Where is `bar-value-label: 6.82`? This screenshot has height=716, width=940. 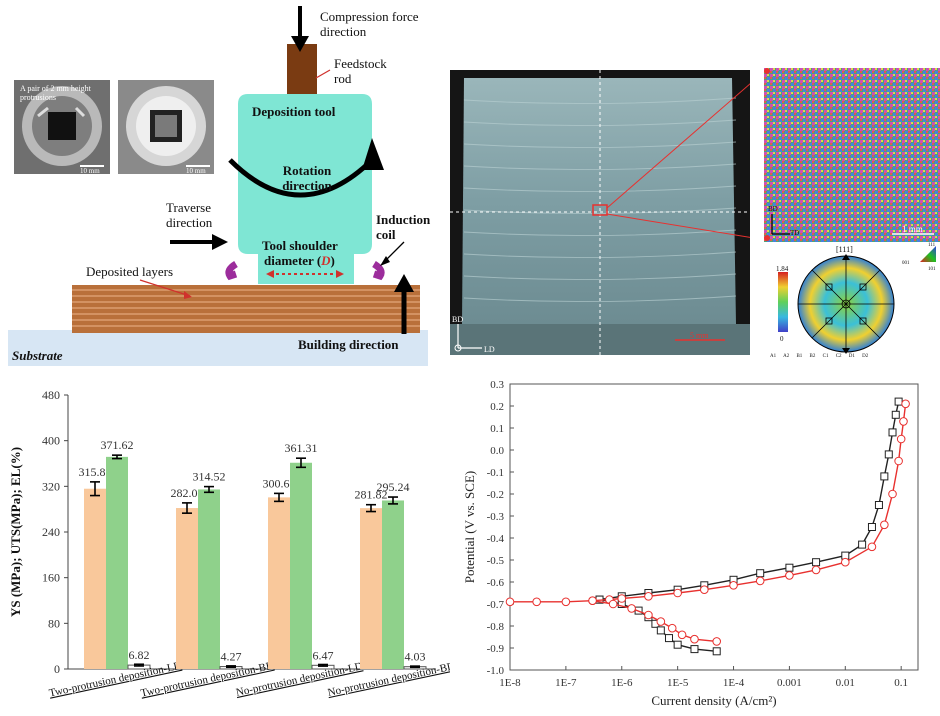
bar-value-label: 6.82 is located at coordinates (139, 655).